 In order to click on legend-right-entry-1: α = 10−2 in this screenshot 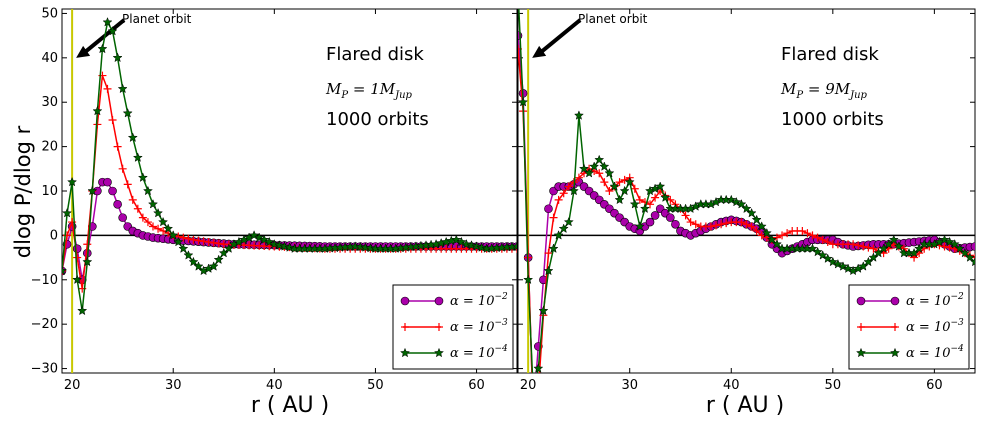, I will do `click(935, 300)`.